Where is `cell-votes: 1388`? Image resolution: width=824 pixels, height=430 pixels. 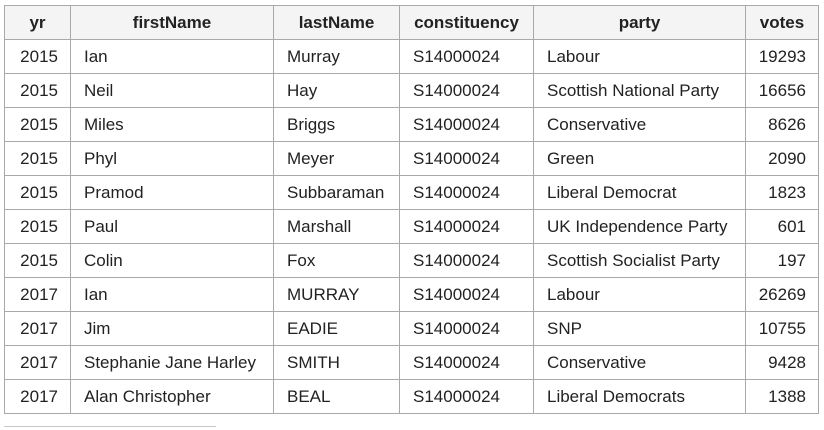 cell-votes: 1388 is located at coordinates (782, 396).